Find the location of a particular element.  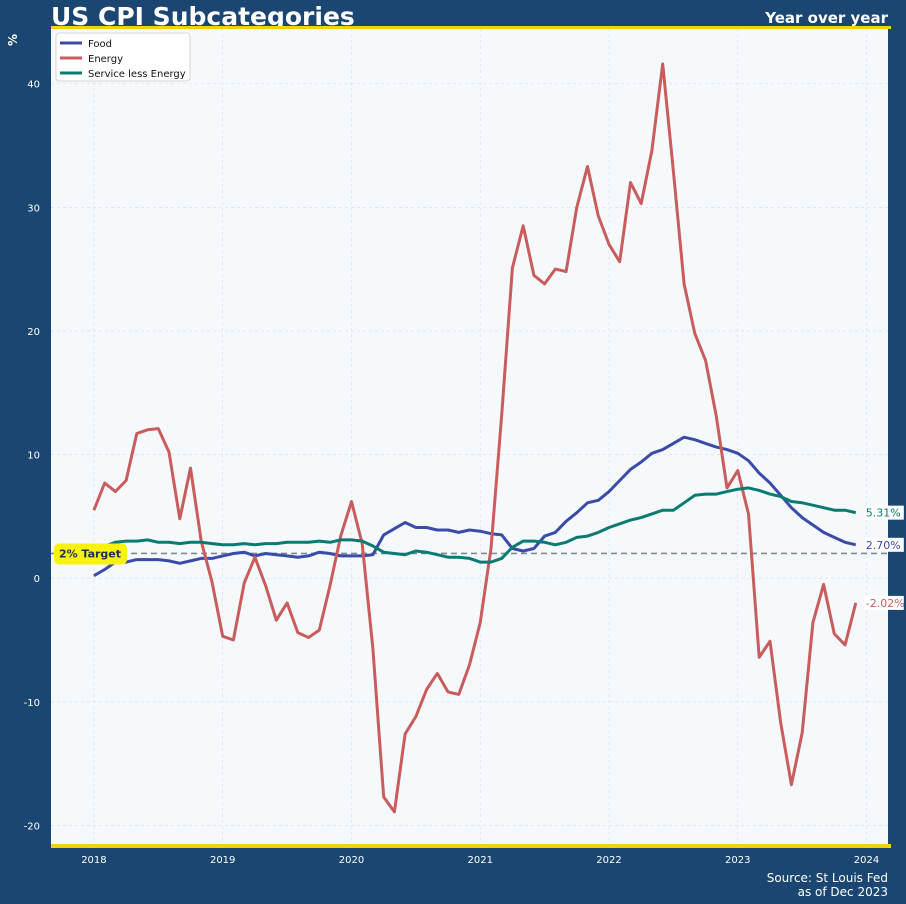

legend-entry: Service less Energy is located at coordinates (137, 74).